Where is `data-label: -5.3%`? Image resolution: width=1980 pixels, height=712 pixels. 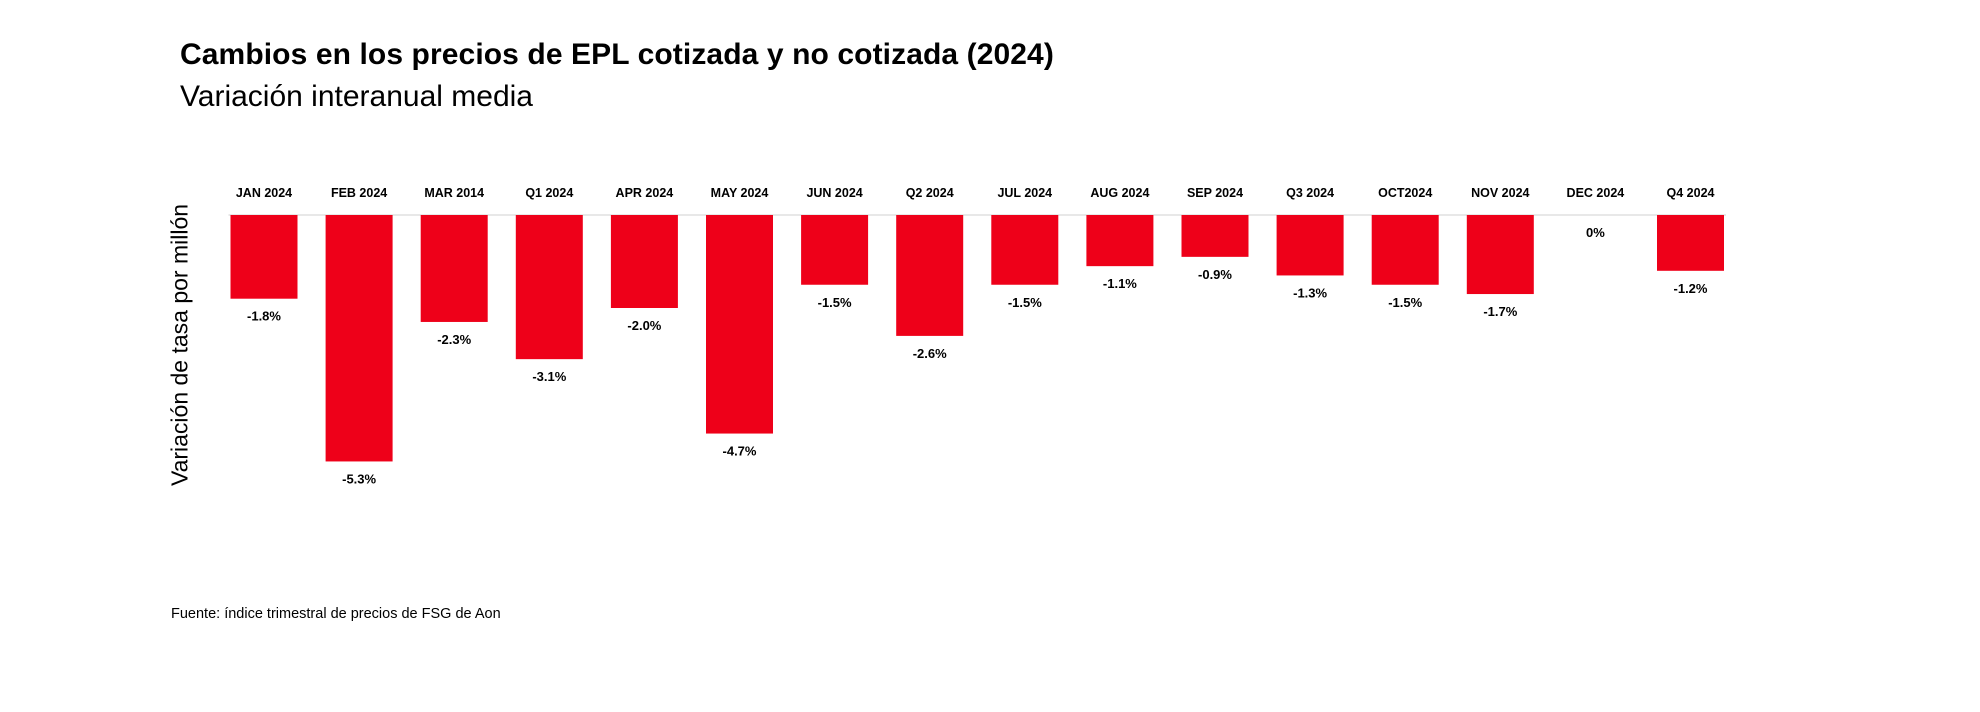
data-label: -5.3% is located at coordinates (359, 478).